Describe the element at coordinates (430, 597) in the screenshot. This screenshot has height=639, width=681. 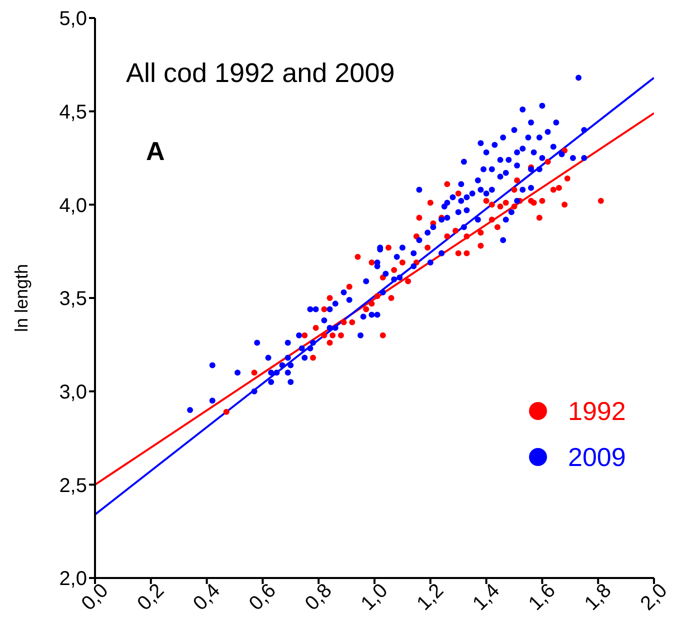
I see `x-tick-label: 1,2` at that location.